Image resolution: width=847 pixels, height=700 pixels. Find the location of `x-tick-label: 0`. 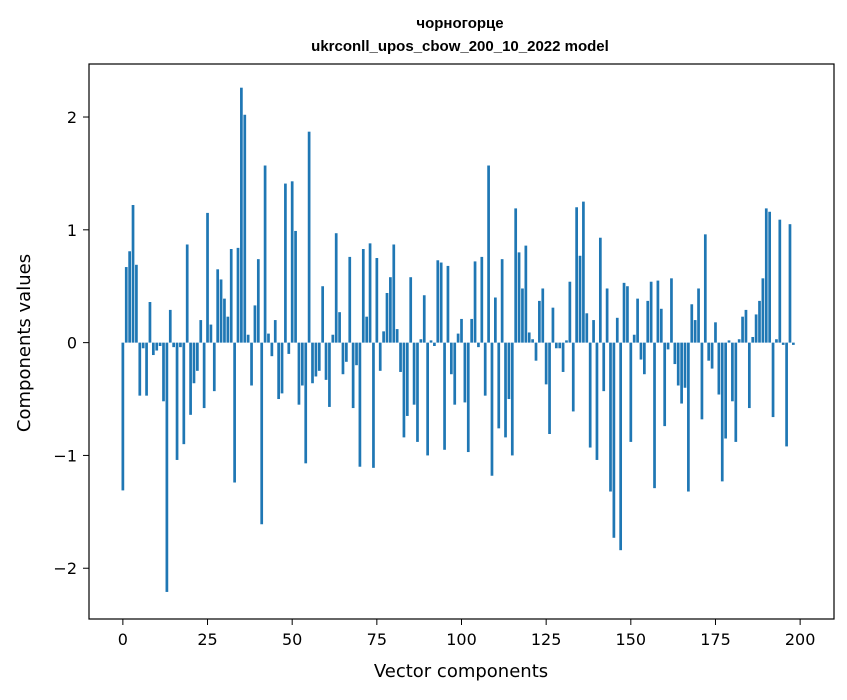

x-tick-label: 0 is located at coordinates (123, 639).